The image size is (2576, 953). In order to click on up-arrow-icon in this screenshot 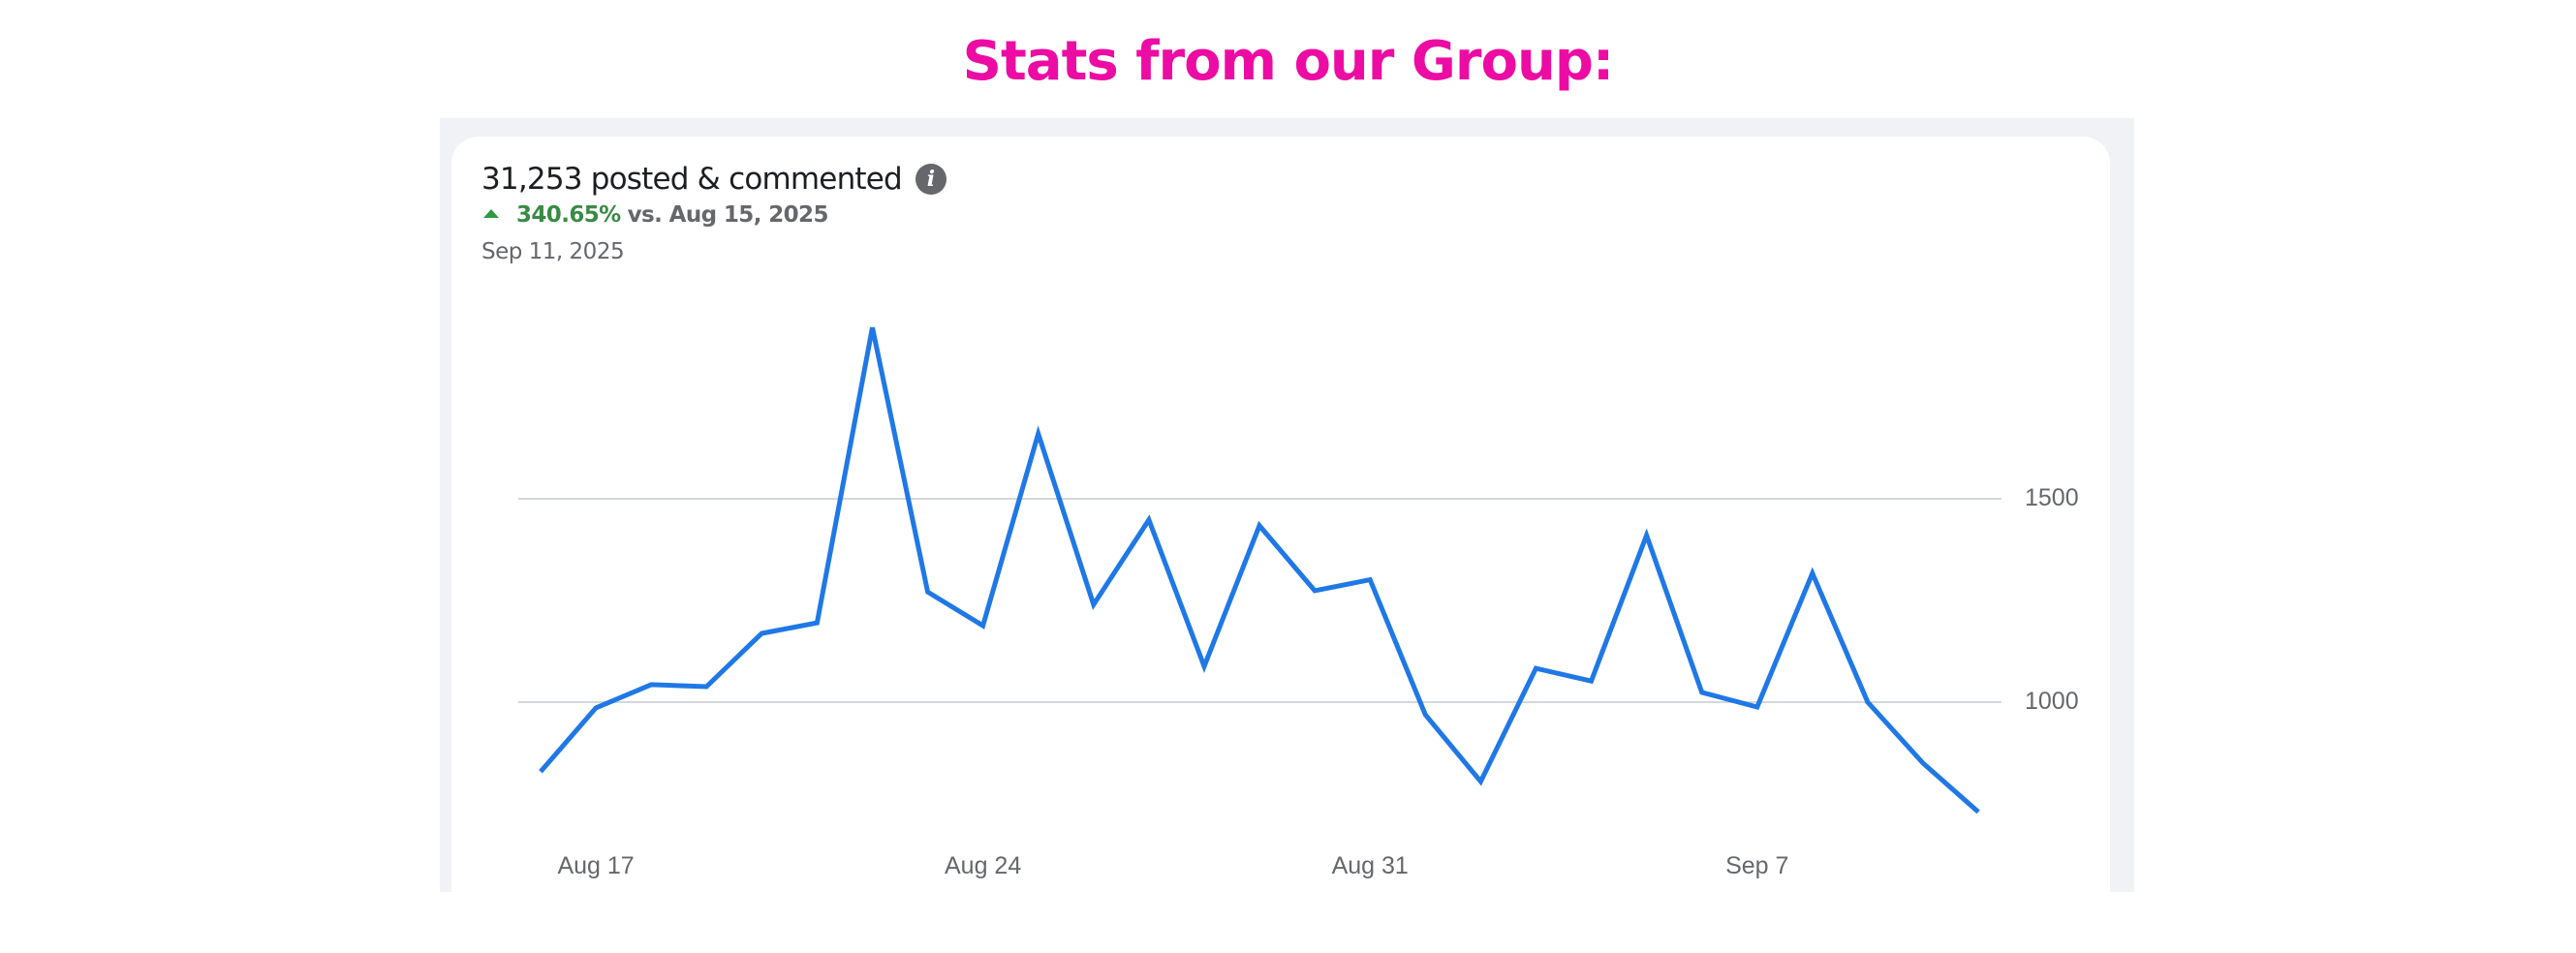, I will do `click(491, 213)`.